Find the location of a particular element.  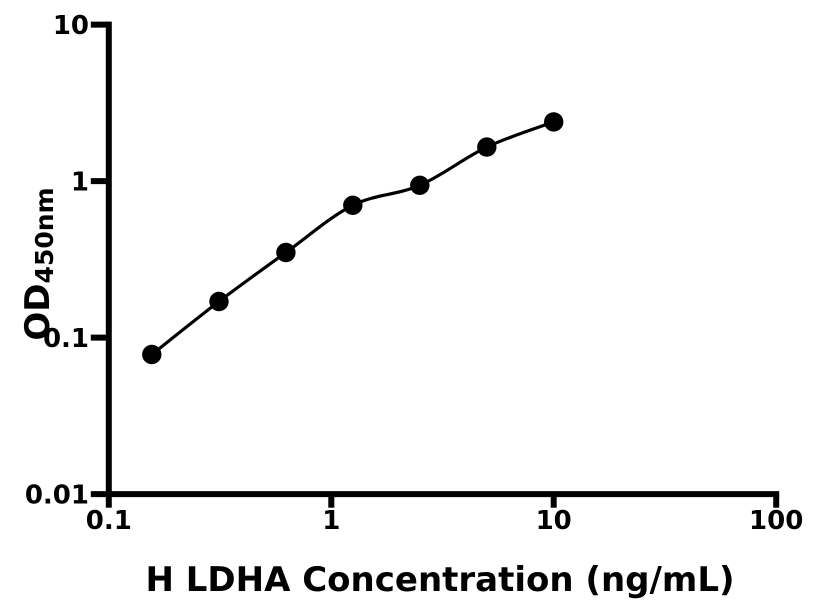

y-axis-title: OD450nm is located at coordinates (38, 263).